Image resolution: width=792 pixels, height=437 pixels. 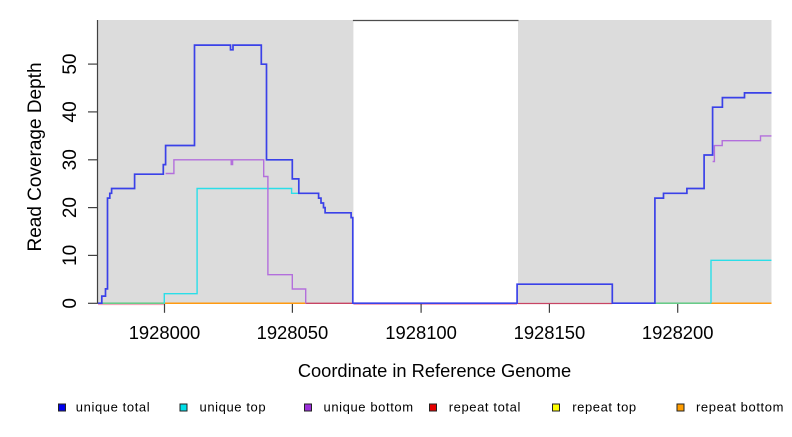 I want to click on svg-text: 1928000, so click(x=165, y=332).